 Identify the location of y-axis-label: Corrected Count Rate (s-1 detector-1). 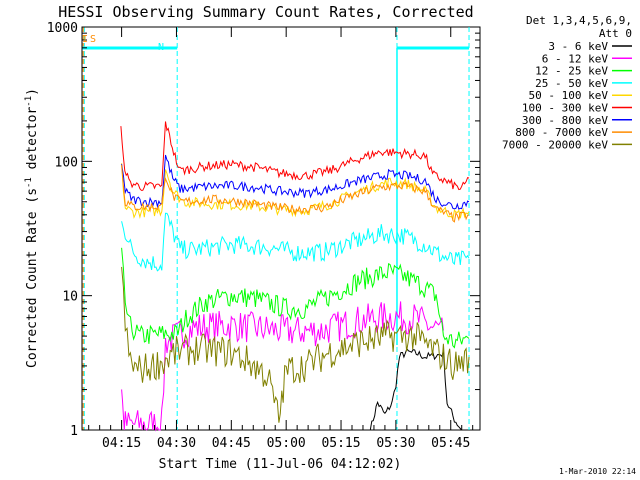
(32, 228).